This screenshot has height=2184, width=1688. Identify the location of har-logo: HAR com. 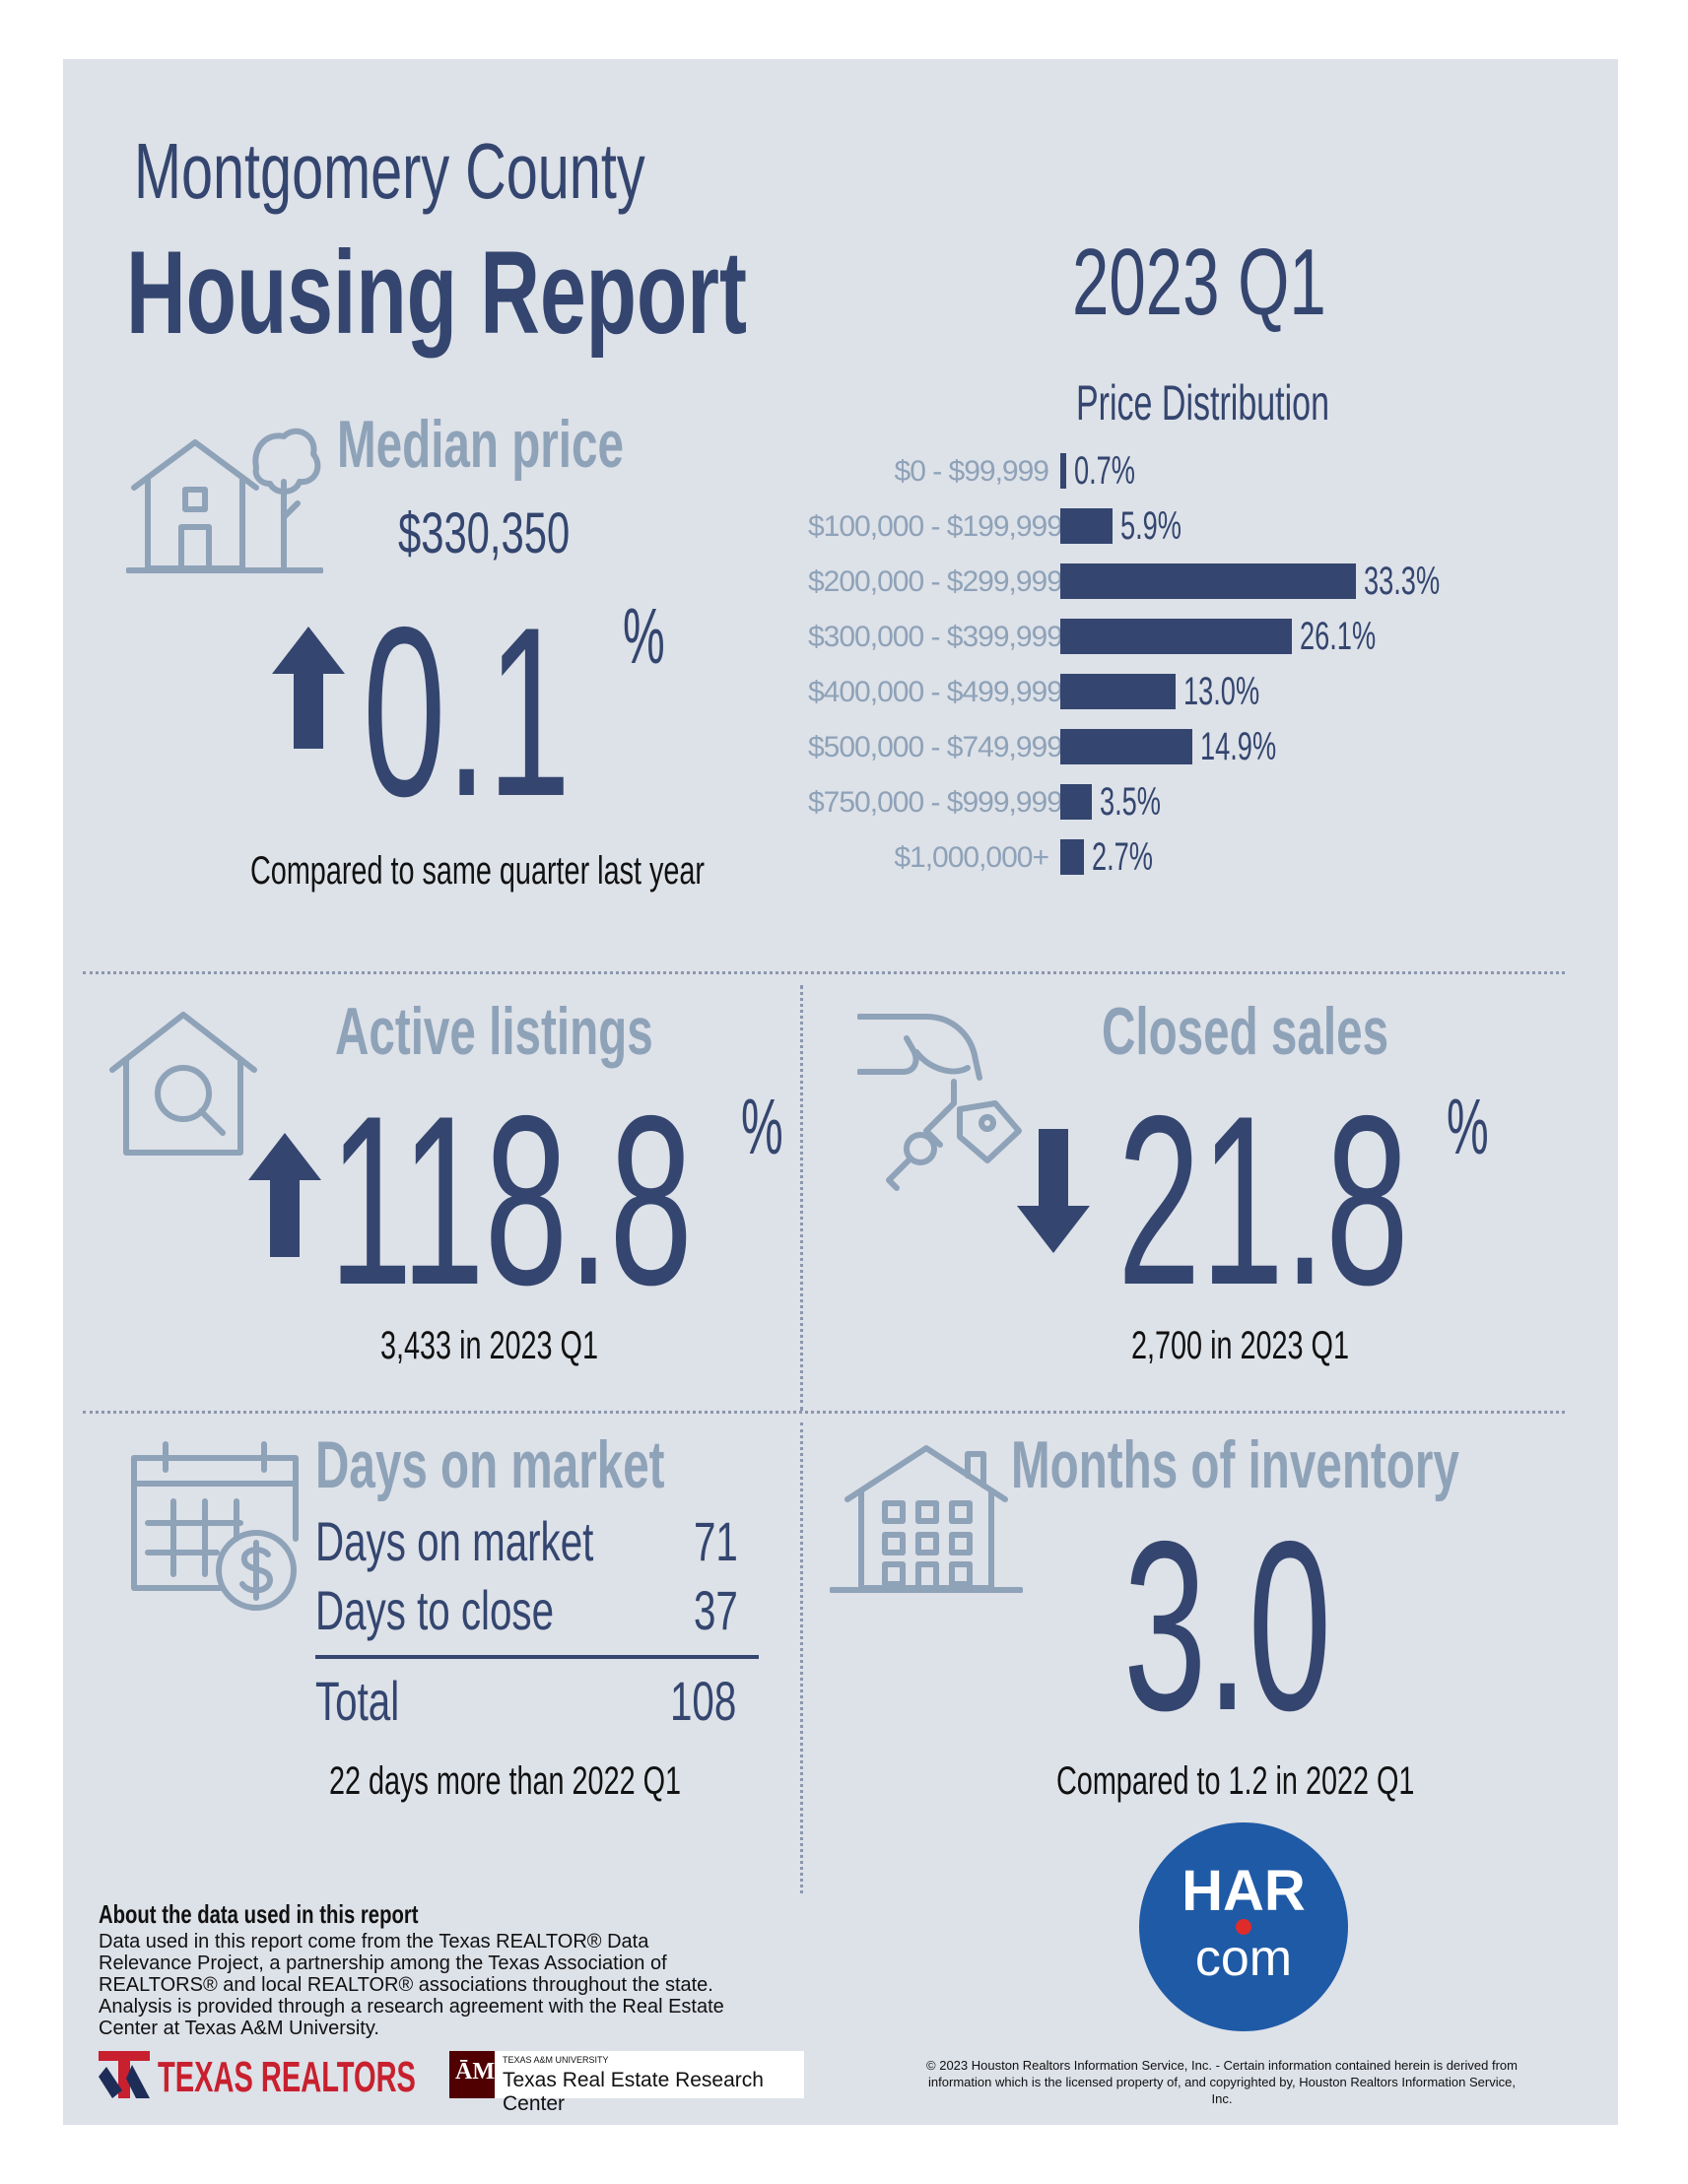
(1243, 1926).